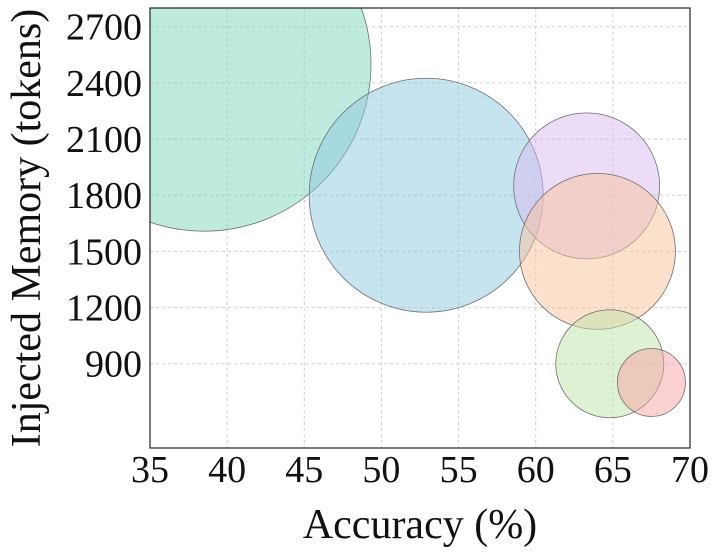  What do you see at coordinates (459, 470) in the screenshot?
I see `x-tick-label: 55` at bounding box center [459, 470].